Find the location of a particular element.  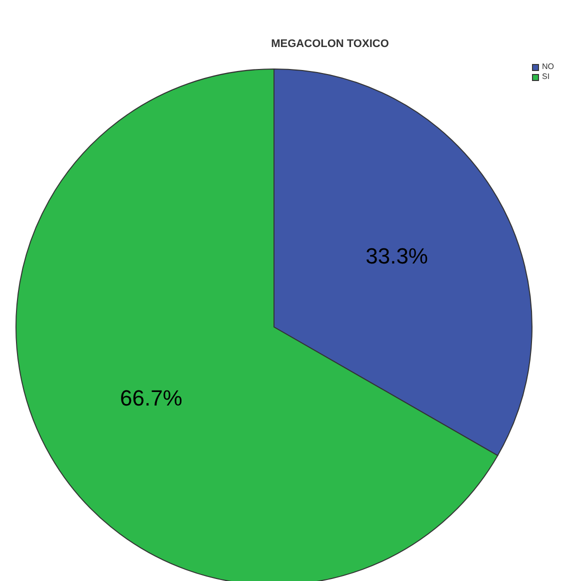

chart-title: MEGACOLON TOXICO is located at coordinates (330, 44).